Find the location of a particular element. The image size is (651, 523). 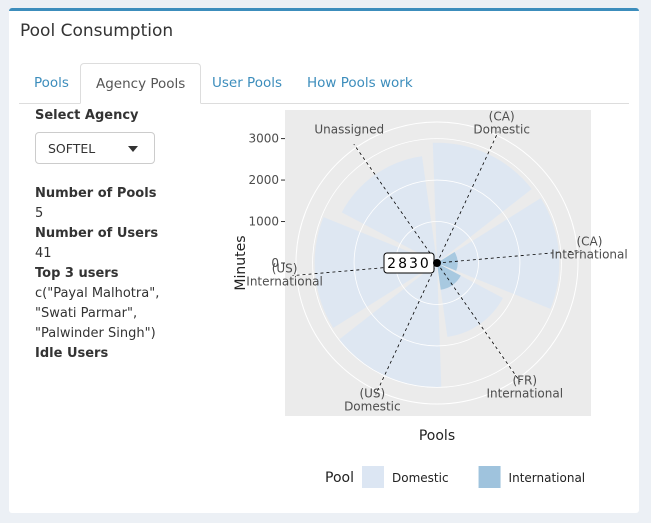

y-axis-title: Minutes is located at coordinates (241, 262).